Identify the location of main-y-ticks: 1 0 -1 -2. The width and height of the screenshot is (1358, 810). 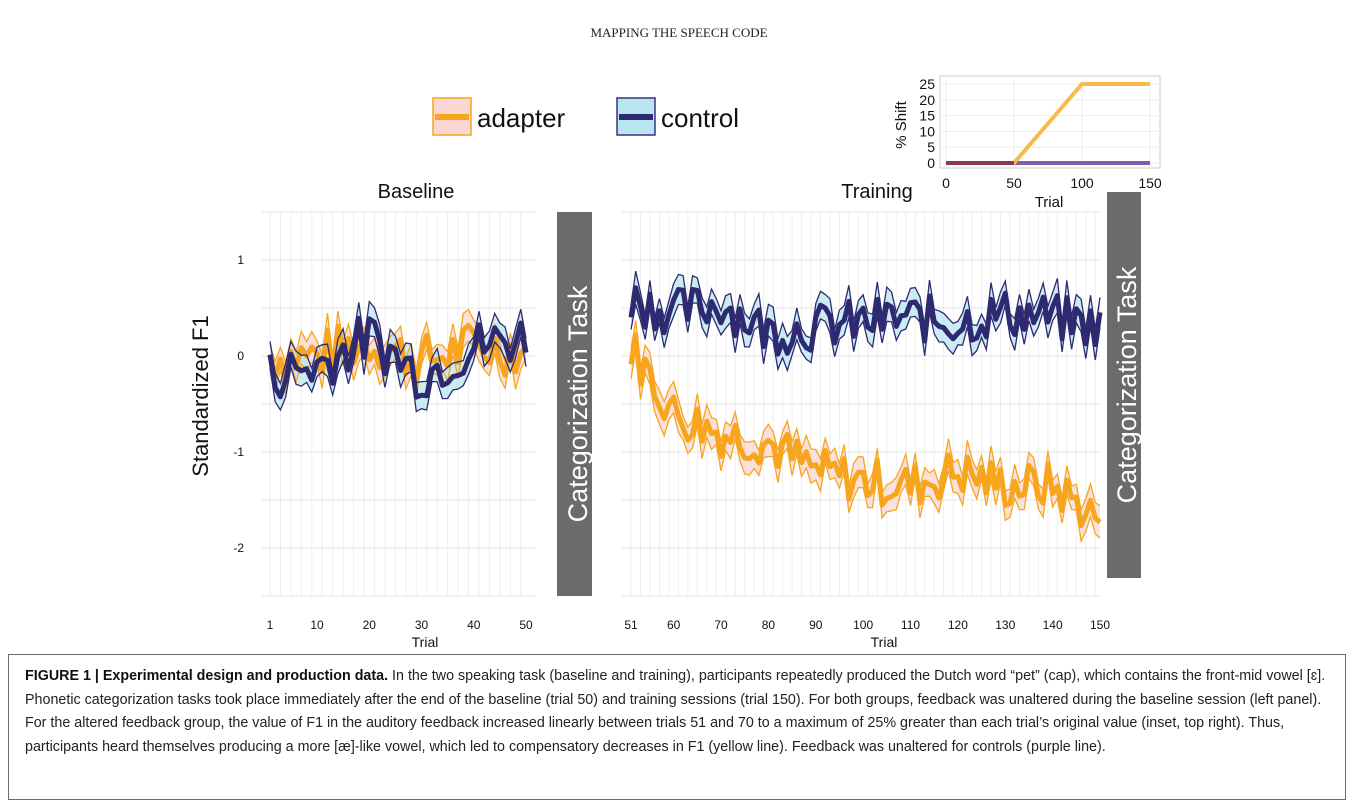
(238, 404).